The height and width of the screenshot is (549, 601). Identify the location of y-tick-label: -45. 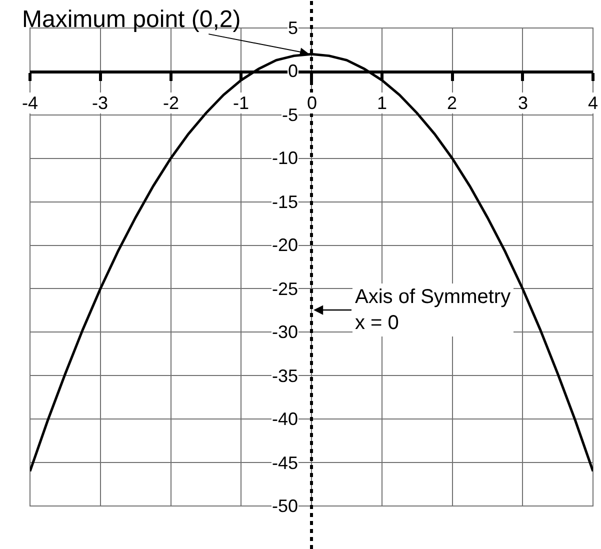
(285, 463).